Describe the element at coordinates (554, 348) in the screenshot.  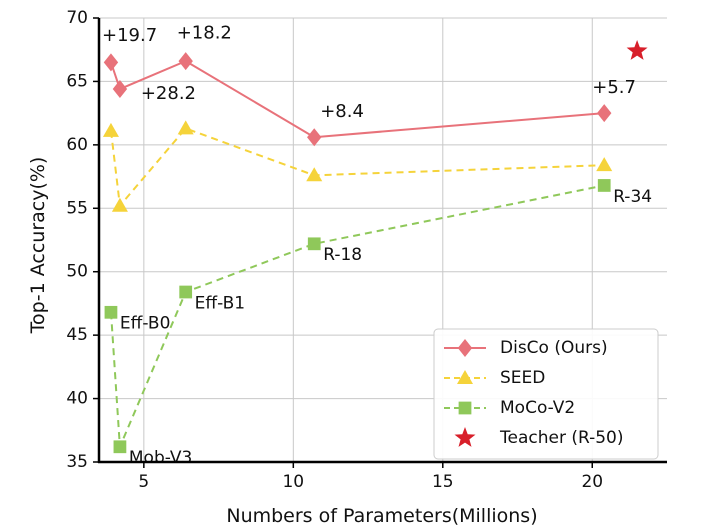
I see `legend-label: DisCo (Ours)` at that location.